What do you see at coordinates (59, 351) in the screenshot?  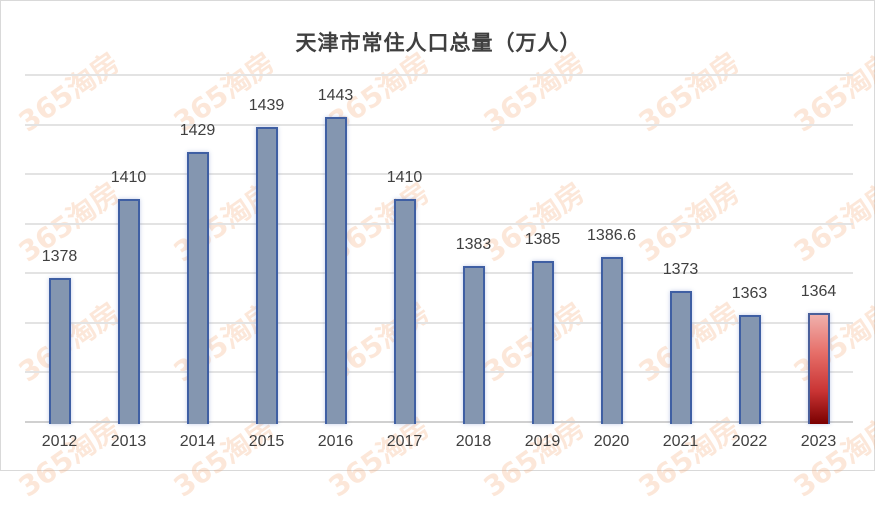 I see `bar-2012` at bounding box center [59, 351].